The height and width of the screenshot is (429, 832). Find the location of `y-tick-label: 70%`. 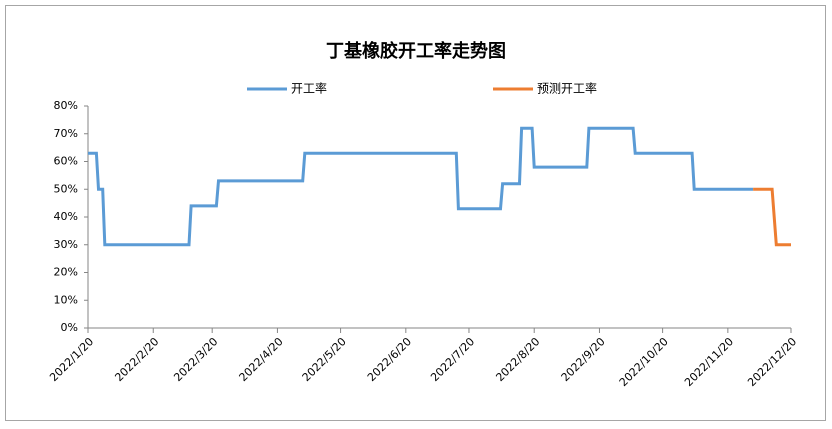

y-tick-label: 70% is located at coordinates (66, 133).